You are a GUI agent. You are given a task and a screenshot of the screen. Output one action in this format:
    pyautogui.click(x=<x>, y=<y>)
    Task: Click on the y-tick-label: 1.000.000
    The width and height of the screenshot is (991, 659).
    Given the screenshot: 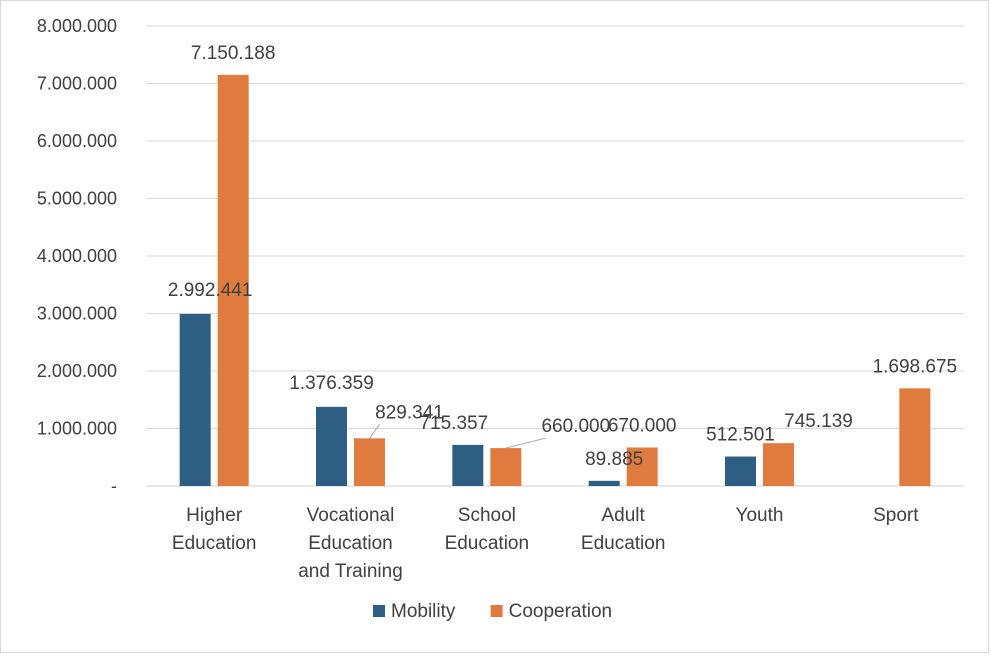 What is the action you would take?
    pyautogui.click(x=77, y=429)
    